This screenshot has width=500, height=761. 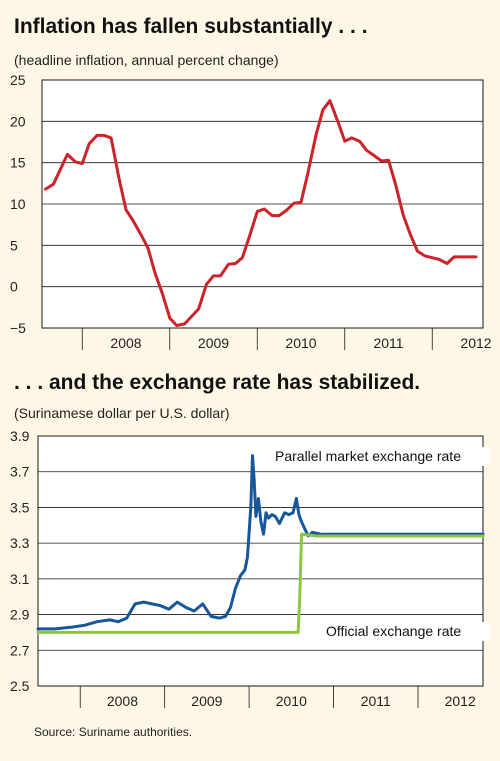 What do you see at coordinates (113, 732) in the screenshot?
I see `source-note: Source: Suriname authorities.` at bounding box center [113, 732].